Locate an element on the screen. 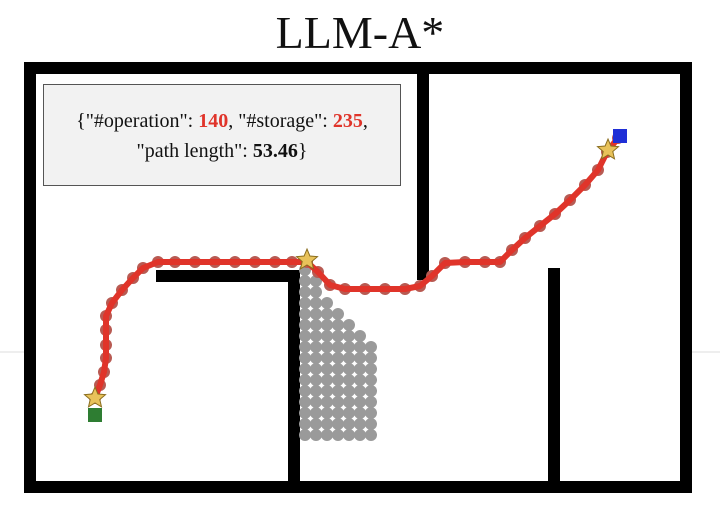  wall-inner-vertical-right is located at coordinates (554, 375).